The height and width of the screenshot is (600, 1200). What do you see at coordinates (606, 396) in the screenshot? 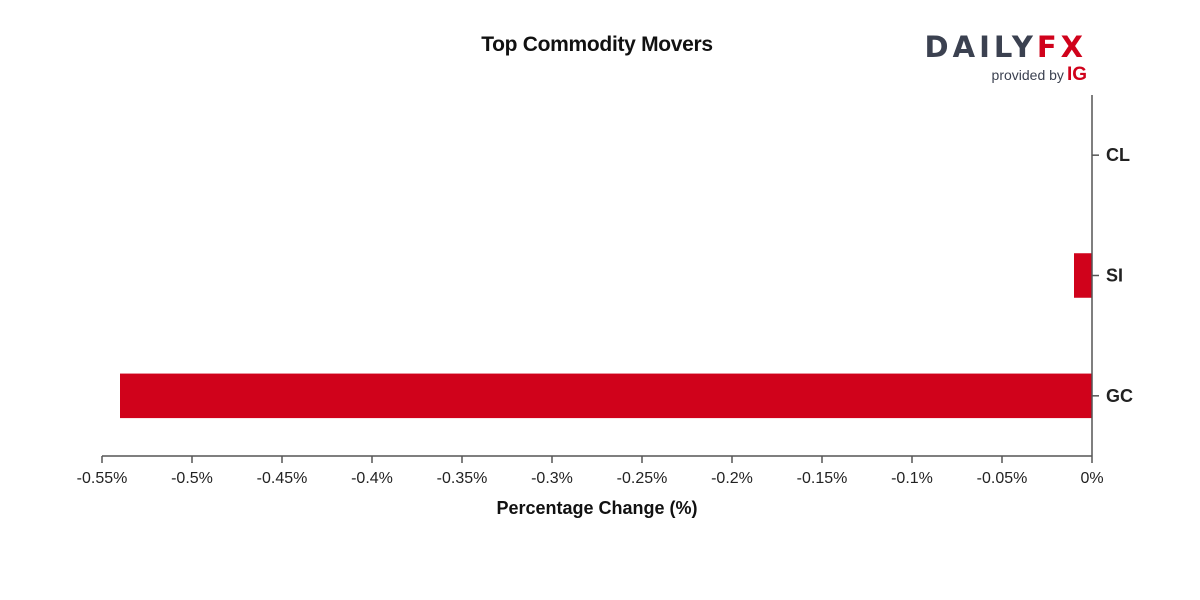
I see `bar-gc` at bounding box center [606, 396].